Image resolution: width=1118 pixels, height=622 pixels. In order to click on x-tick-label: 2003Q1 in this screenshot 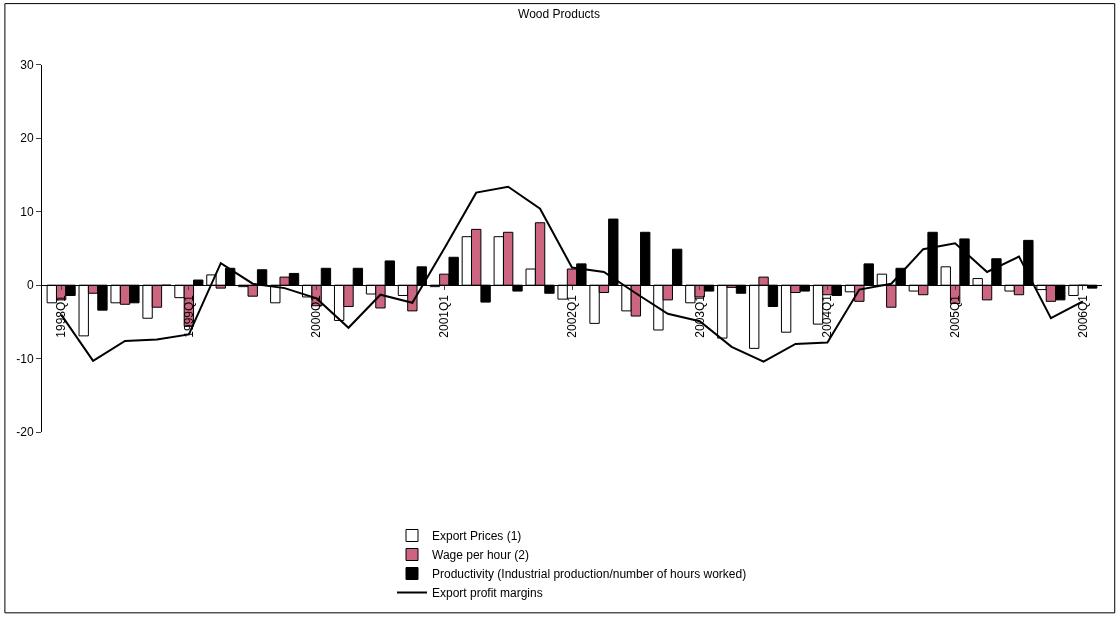, I will do `click(699, 316)`.